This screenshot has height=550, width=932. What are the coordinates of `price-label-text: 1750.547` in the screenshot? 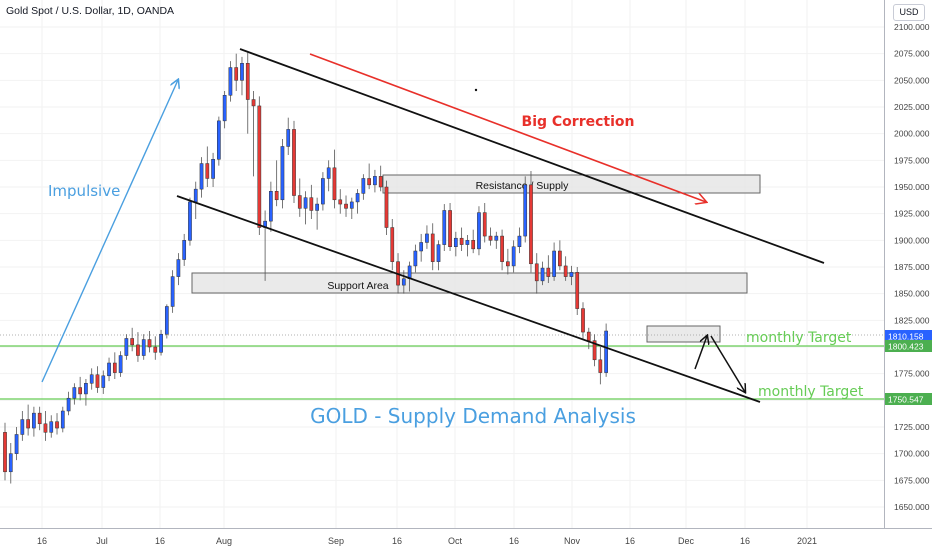 It's located at (906, 400).